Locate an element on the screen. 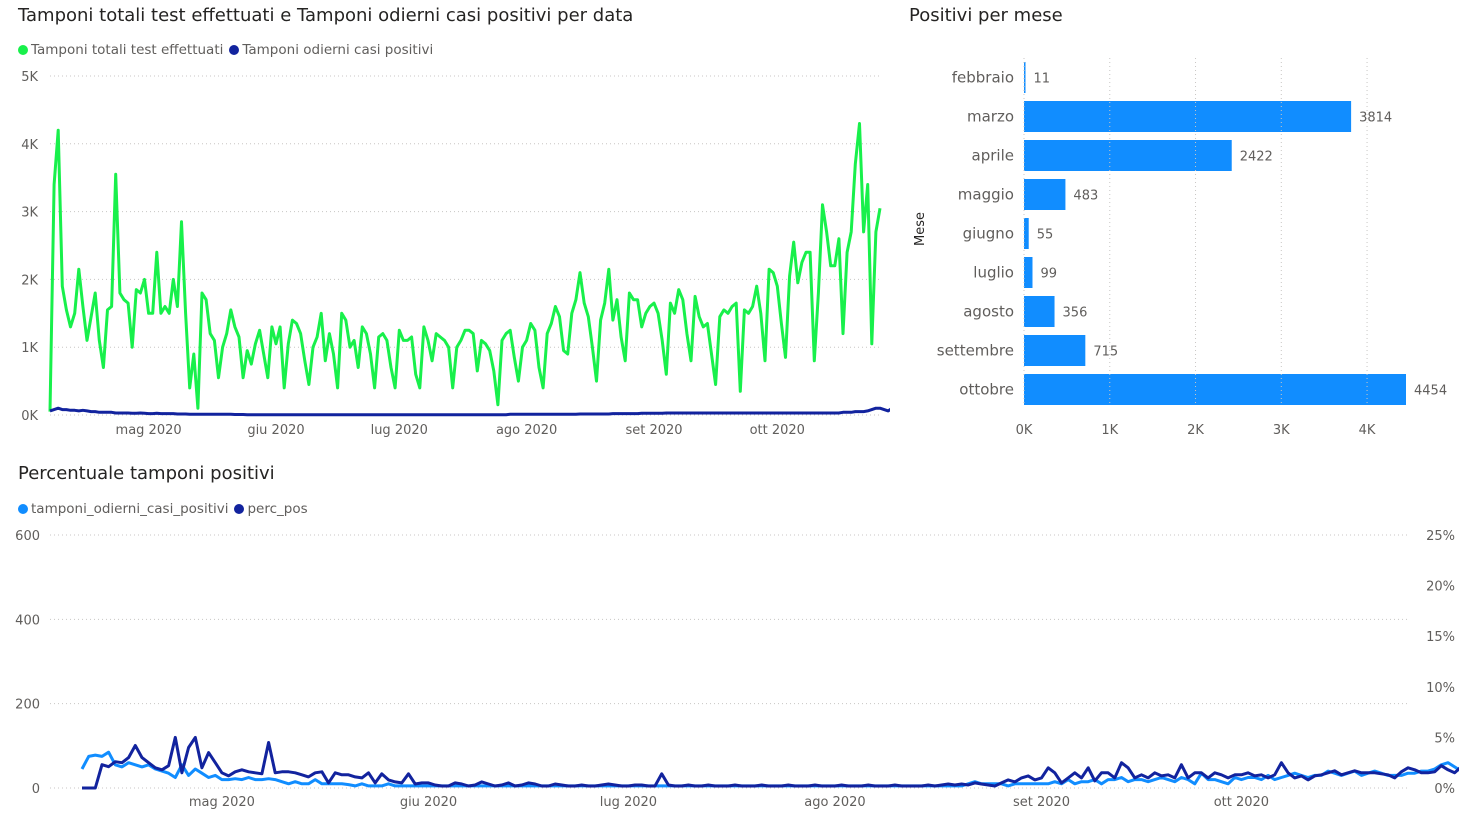 This screenshot has width=1459, height=821. data-label: 99 is located at coordinates (1048, 274).